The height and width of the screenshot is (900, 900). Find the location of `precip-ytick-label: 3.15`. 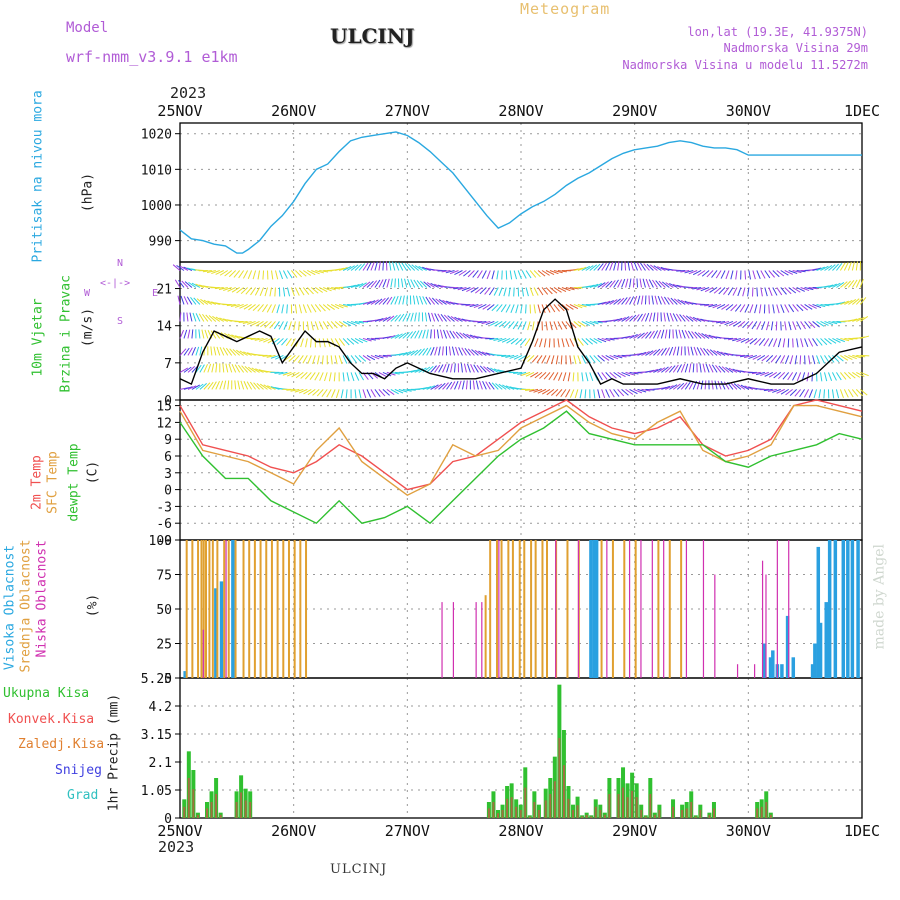

precip-ytick-label: 3.15 is located at coordinates (156, 735).